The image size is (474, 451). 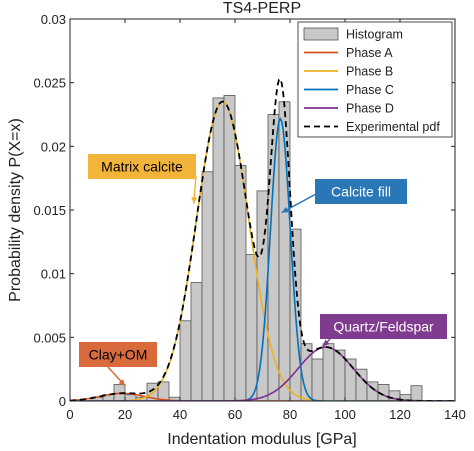 I want to click on x-tick-label: 20, so click(x=125, y=414).